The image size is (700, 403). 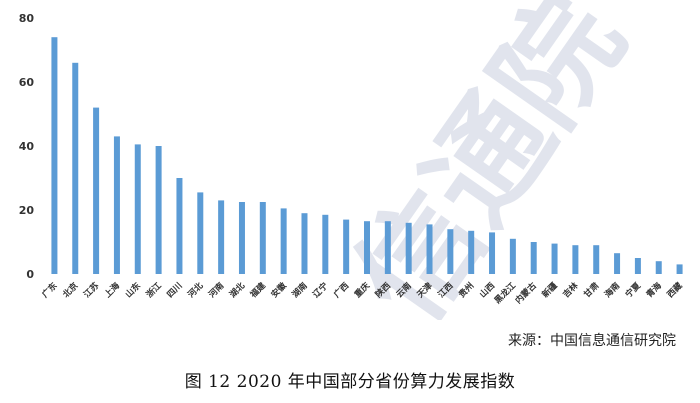 What do you see at coordinates (112, 290) in the screenshot?
I see `x-tick-label: 上海` at bounding box center [112, 290].